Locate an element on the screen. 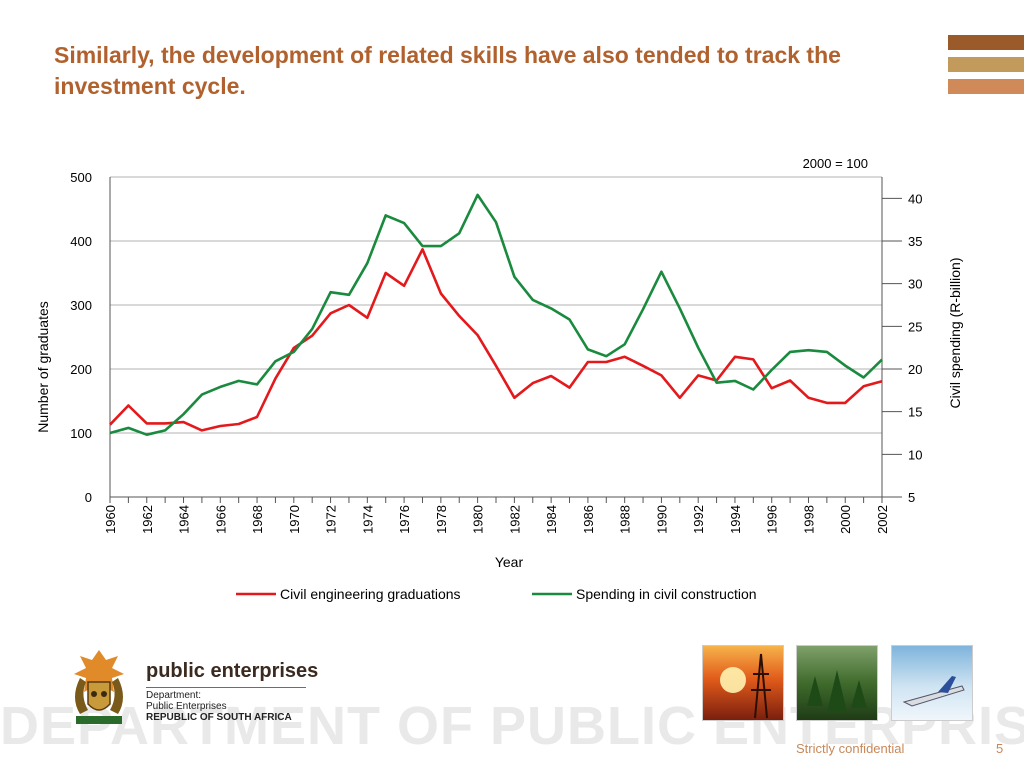  legend-label: Civil engineering graduations is located at coordinates (370, 594).